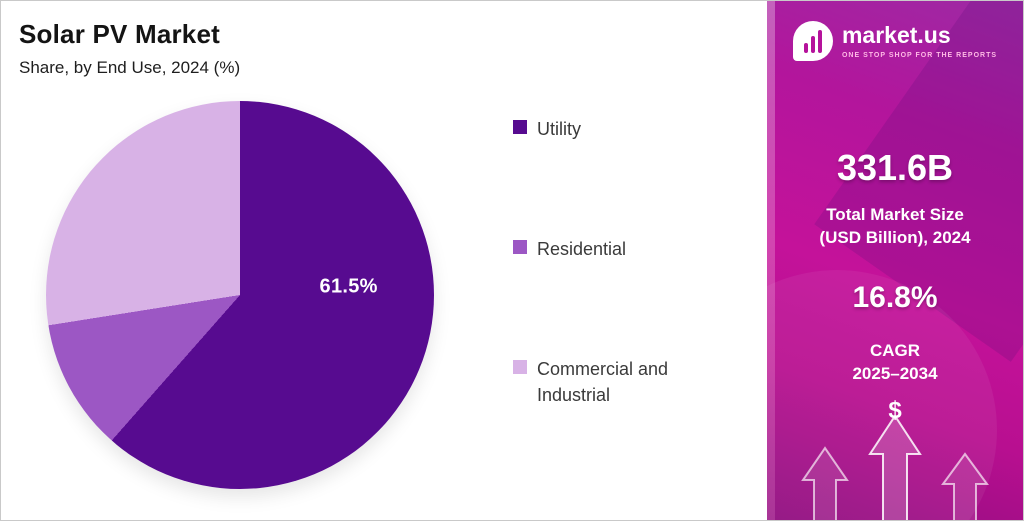  I want to click on legend-item-utility: Utility, so click(595, 129).